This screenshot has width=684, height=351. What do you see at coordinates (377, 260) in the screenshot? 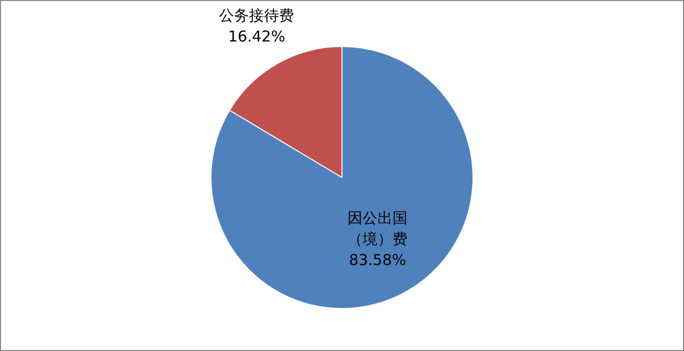
I see `data-label: 83.58%` at bounding box center [377, 260].